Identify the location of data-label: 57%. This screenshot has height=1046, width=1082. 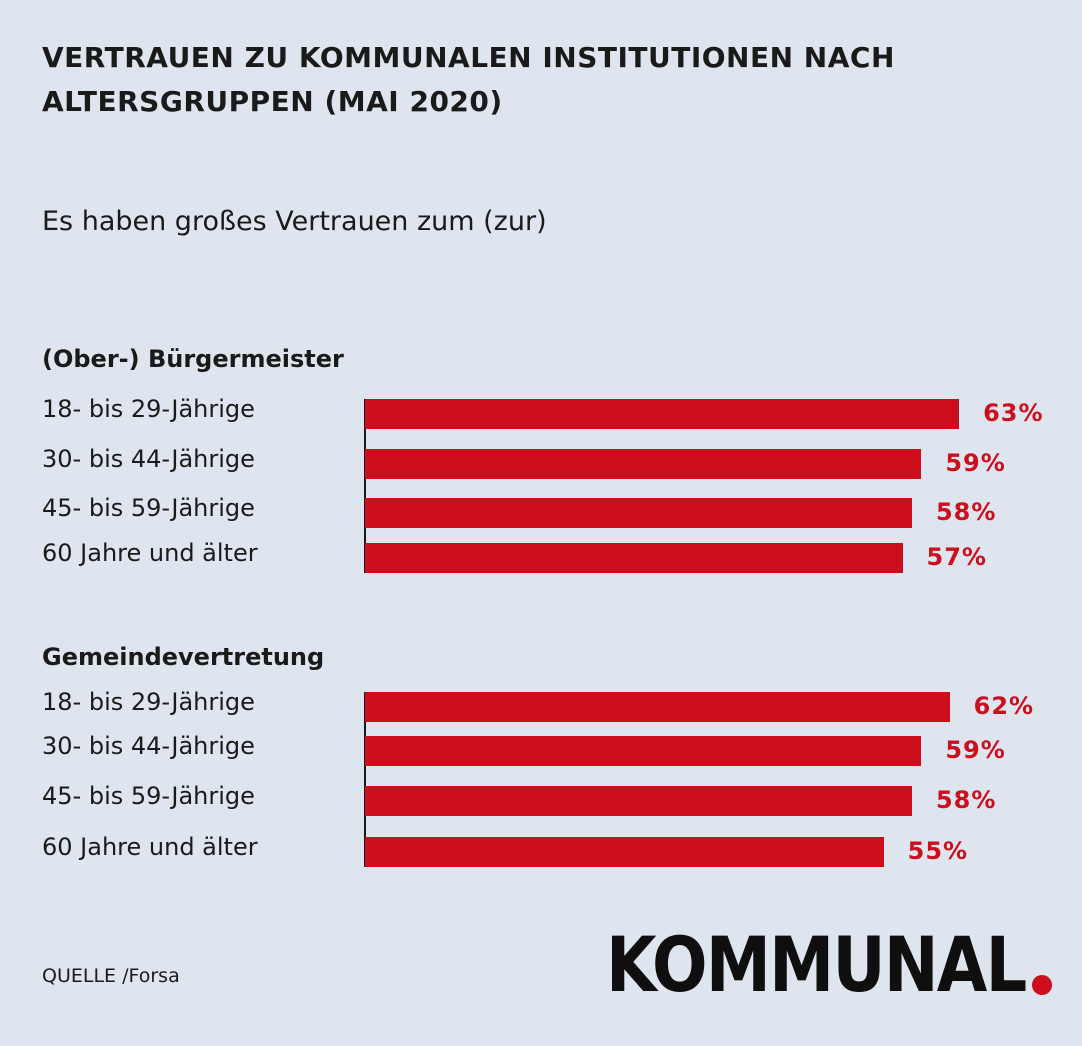
(956, 557).